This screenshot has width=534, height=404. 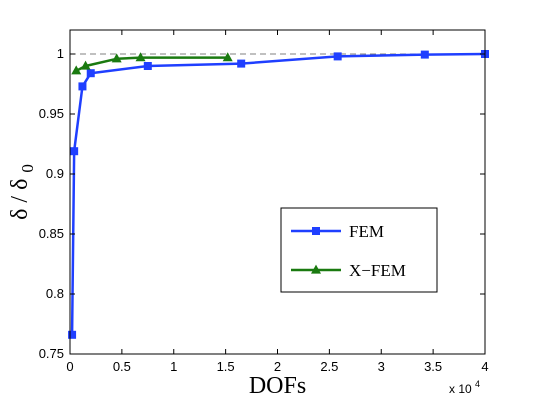 What do you see at coordinates (366, 231) in the screenshot?
I see `legend-fem-label: FEM` at bounding box center [366, 231].